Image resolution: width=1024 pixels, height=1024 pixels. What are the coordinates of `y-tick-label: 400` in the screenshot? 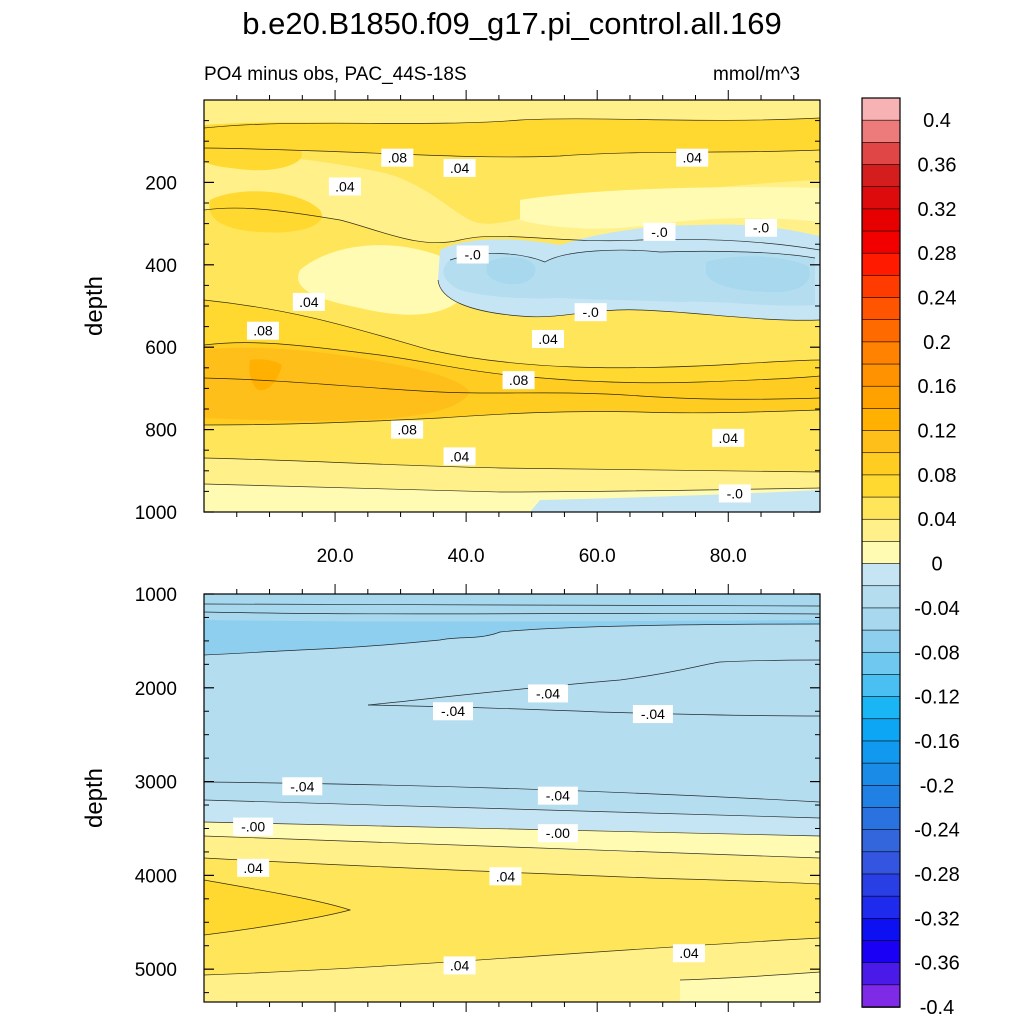 It's located at (161, 266).